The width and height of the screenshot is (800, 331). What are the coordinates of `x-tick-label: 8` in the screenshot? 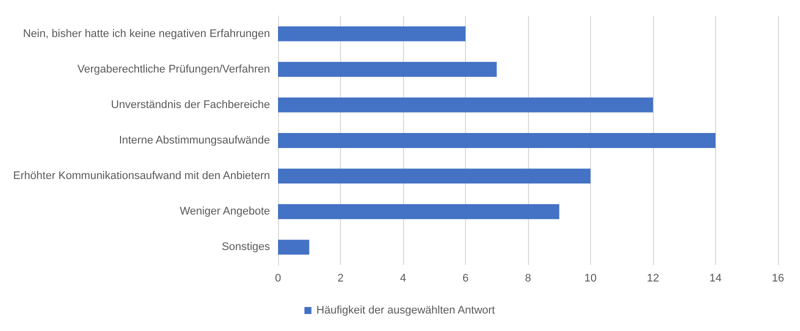 It's located at (528, 278).